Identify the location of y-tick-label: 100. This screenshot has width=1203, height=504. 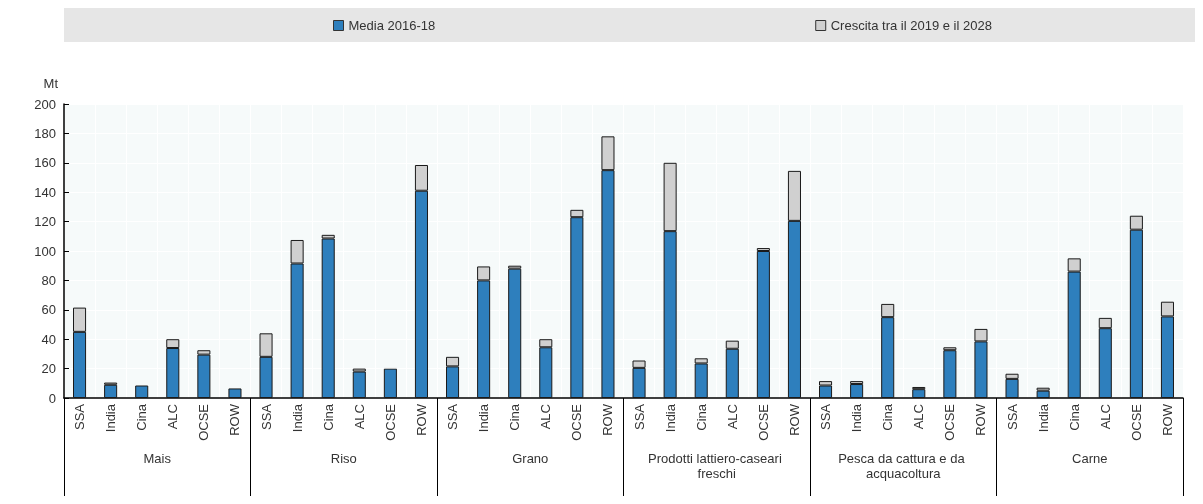
(45, 251).